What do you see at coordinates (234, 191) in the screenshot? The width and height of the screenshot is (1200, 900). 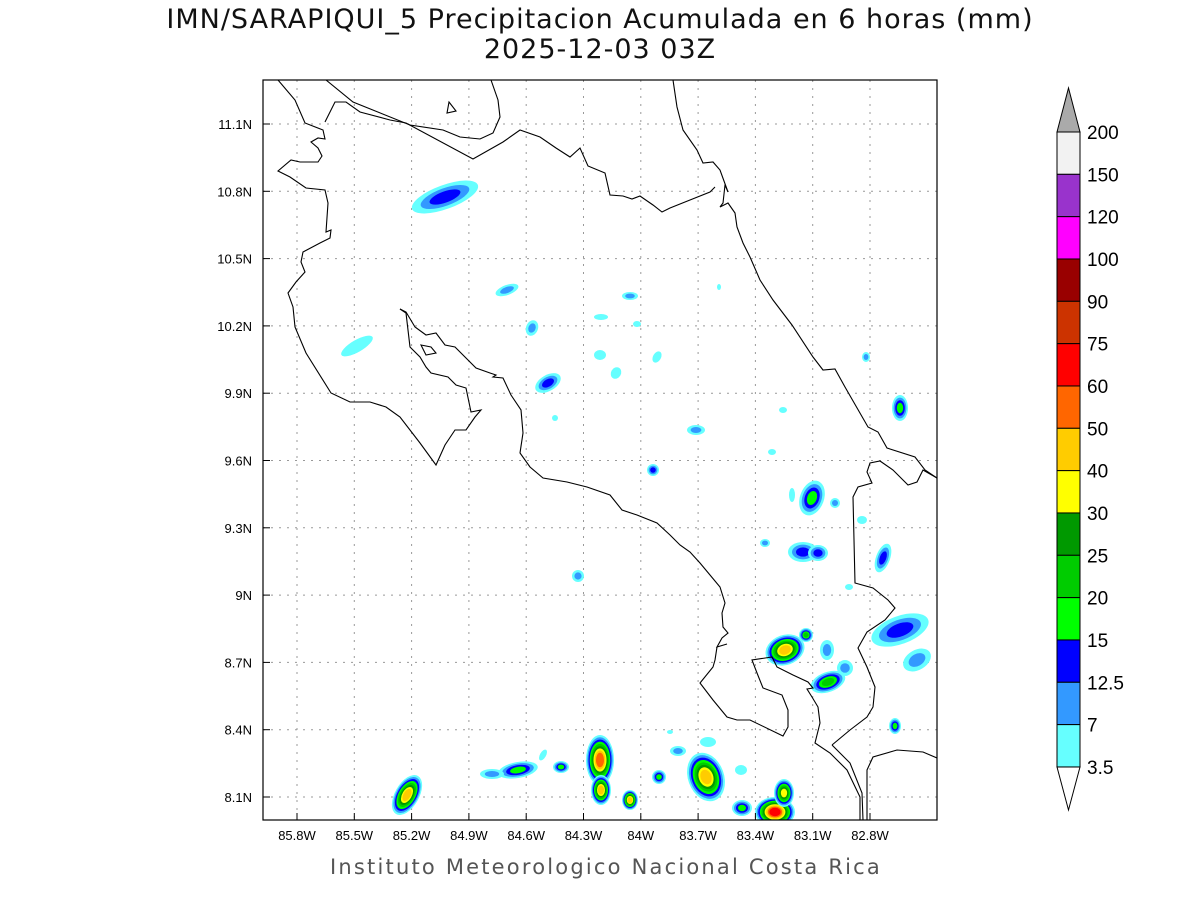 I see `y-tick-label: 10.8N` at bounding box center [234, 191].